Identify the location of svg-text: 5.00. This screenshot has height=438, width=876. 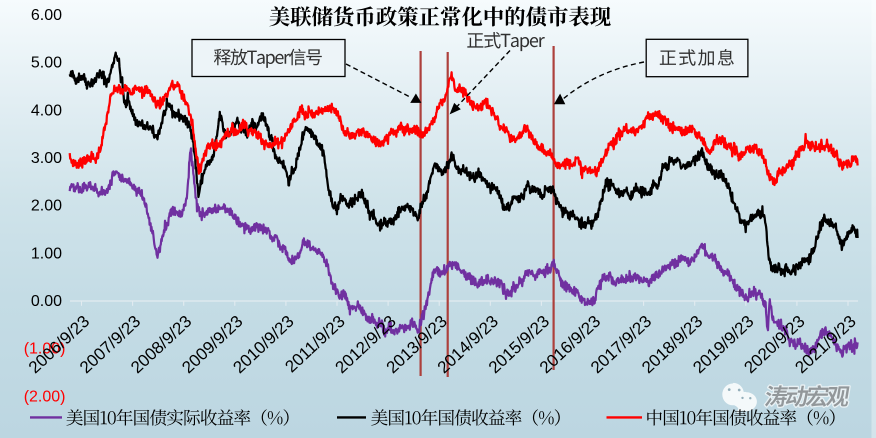
(46, 63).